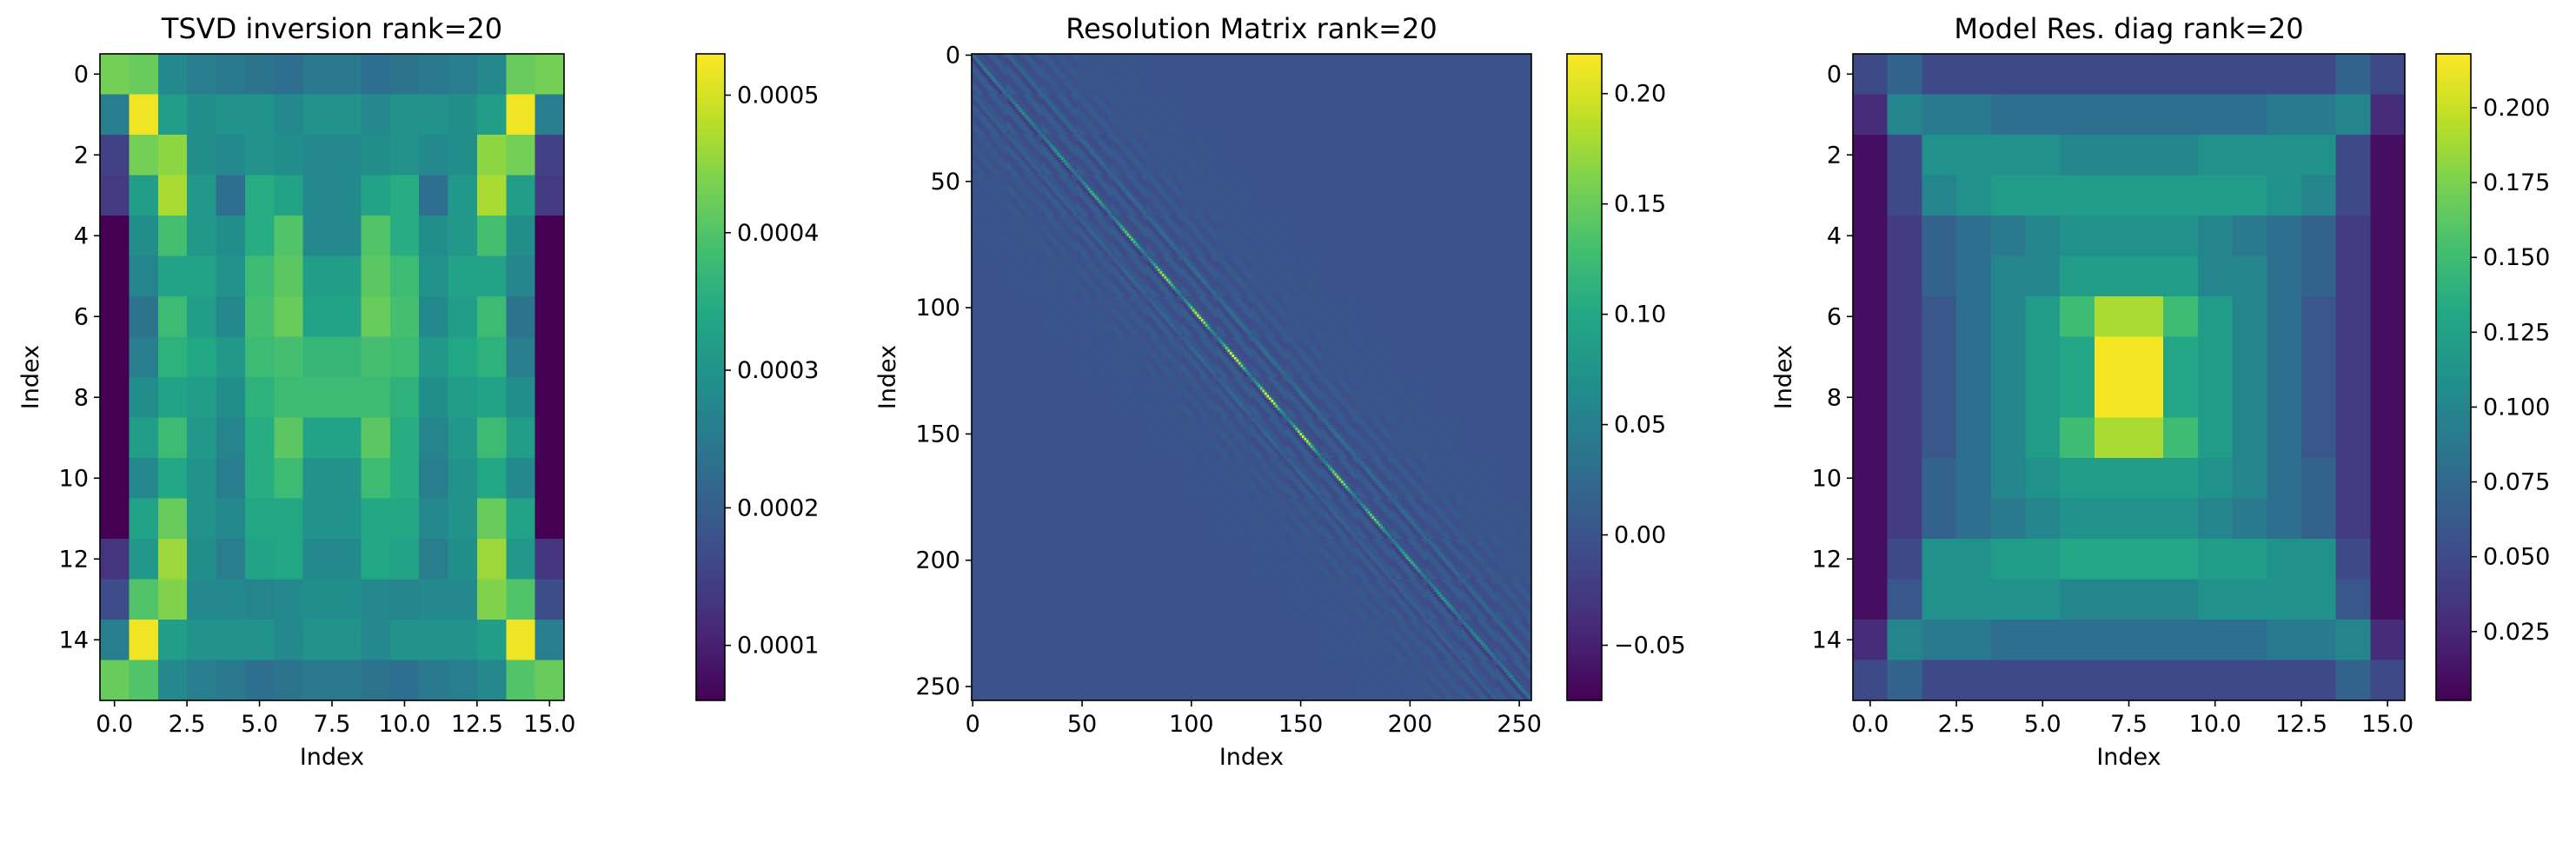  What do you see at coordinates (30, 377) in the screenshot?
I see `y-axis-label: Index` at bounding box center [30, 377].